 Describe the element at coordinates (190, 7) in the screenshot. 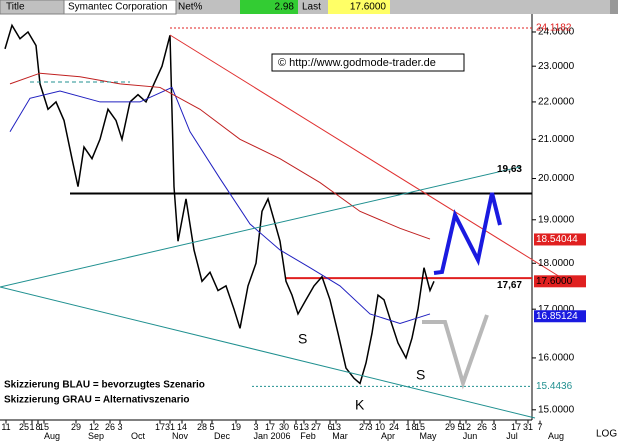

I see `net-label: Net%` at that location.